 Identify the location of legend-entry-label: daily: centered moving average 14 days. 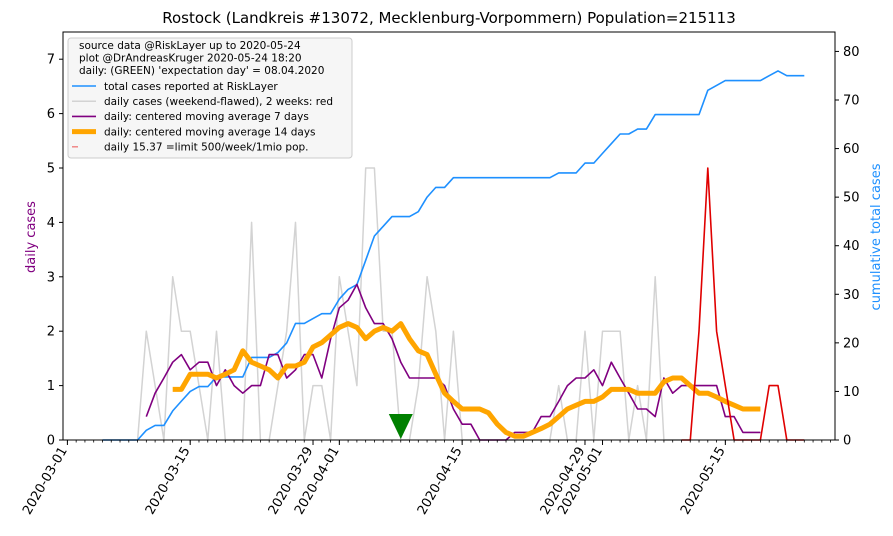
(210, 132).